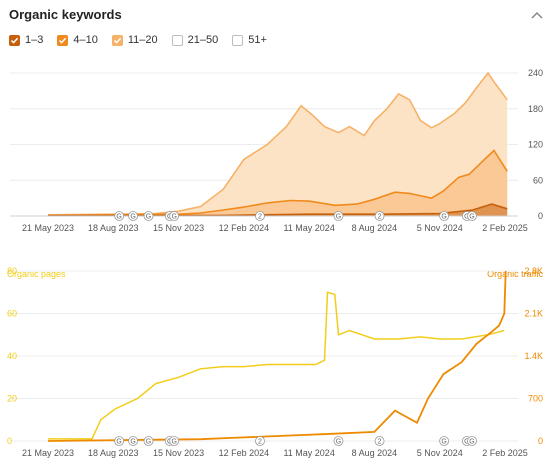 This screenshot has width=553, height=471. I want to click on y-tick-label: 0, so click(540, 216).